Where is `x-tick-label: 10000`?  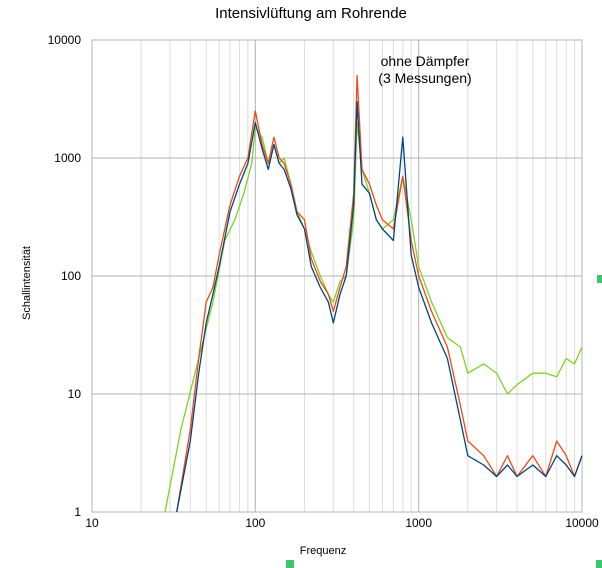 x-tick-label: 10000 is located at coordinates (582, 523).